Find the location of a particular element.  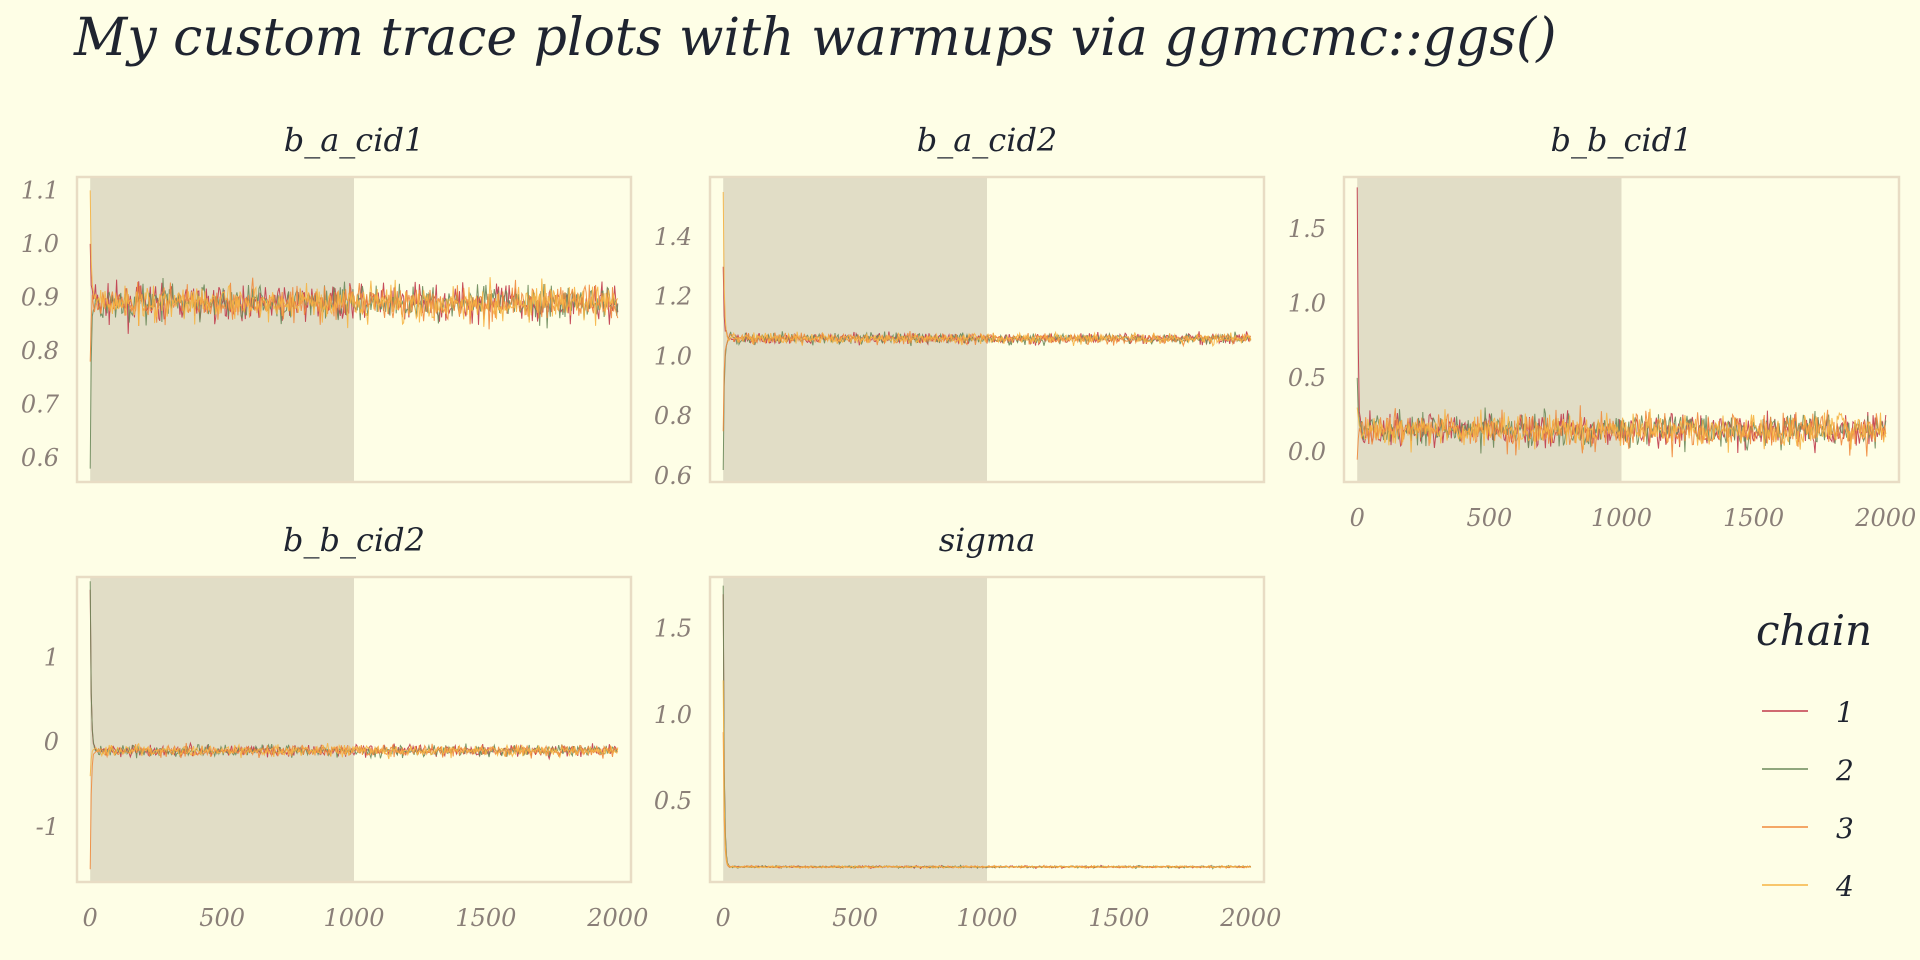

legend-label: 2 is located at coordinates (1844, 770).